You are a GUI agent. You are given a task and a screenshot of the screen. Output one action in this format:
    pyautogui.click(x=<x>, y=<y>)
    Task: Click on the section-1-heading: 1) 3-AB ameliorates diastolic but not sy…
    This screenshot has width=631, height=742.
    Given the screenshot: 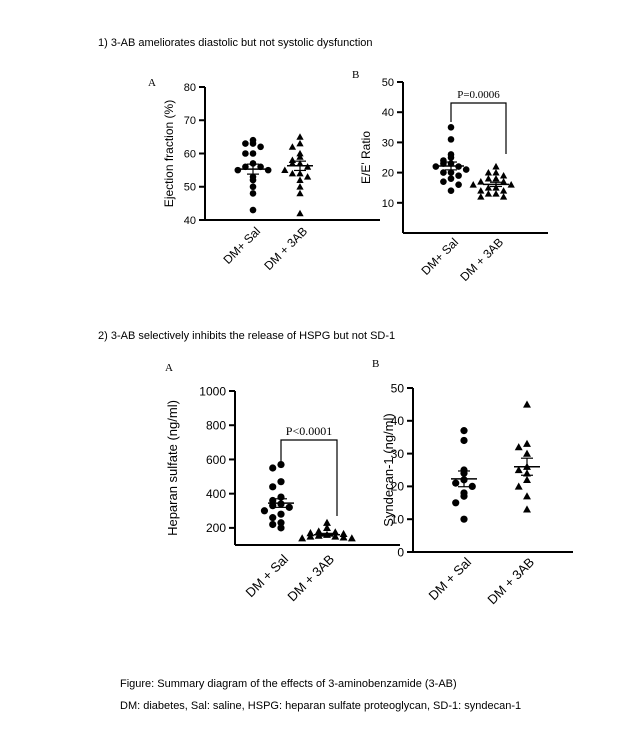 What is the action you would take?
    pyautogui.click(x=235, y=43)
    